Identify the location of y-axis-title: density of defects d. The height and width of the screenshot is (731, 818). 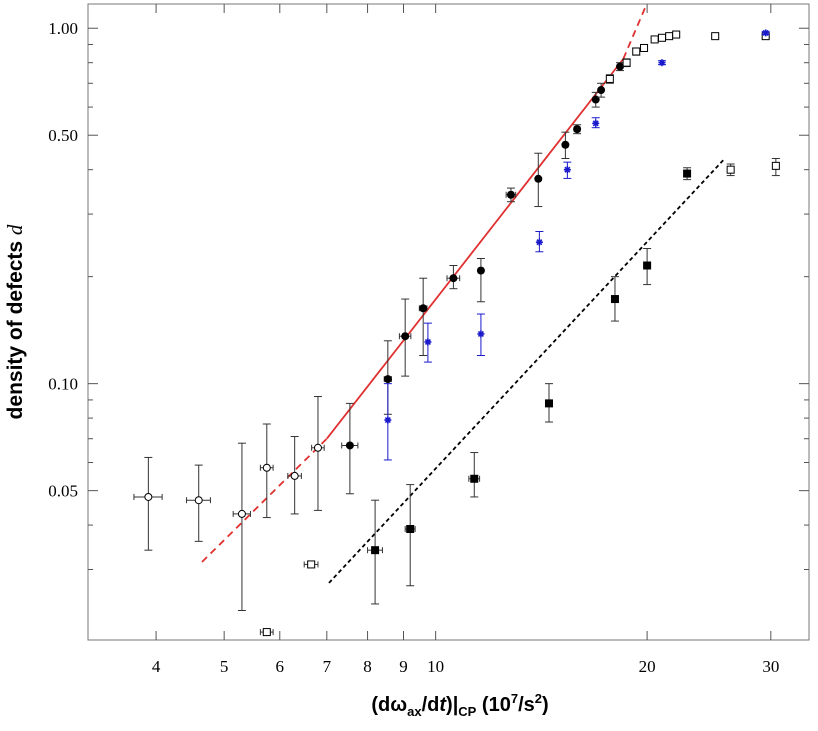
(15, 321).